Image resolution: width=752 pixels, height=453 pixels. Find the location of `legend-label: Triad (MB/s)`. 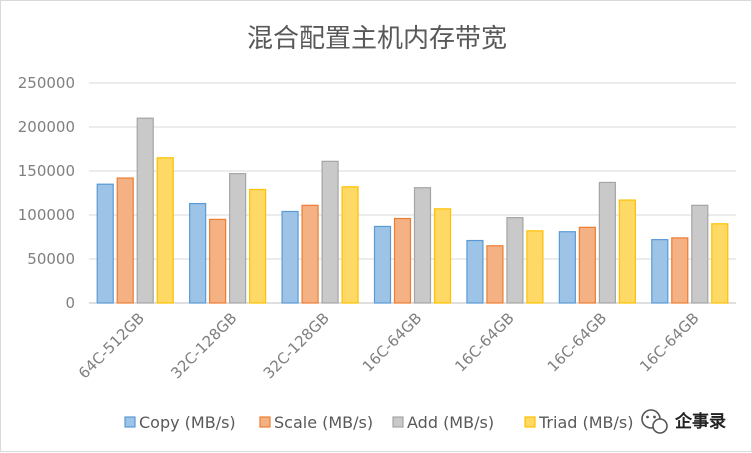

legend-label: Triad (MB/s) is located at coordinates (585, 422).